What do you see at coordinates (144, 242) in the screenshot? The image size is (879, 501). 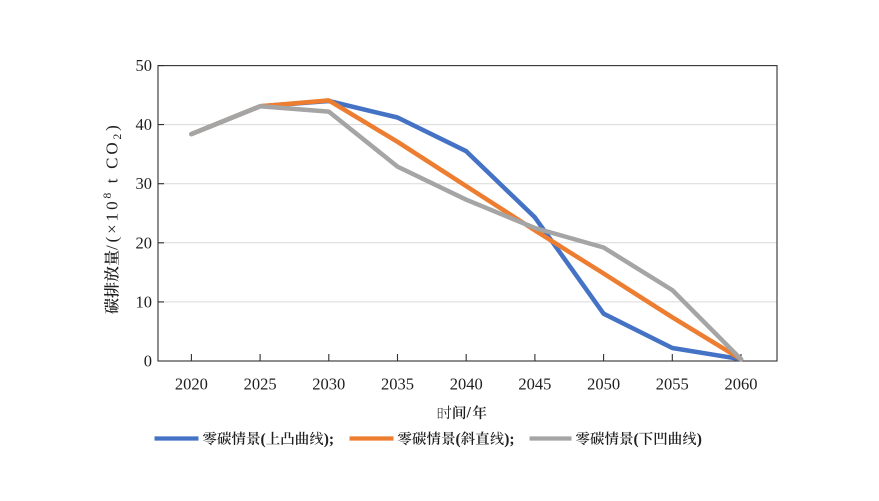 I see `svg-text: 20` at bounding box center [144, 242].